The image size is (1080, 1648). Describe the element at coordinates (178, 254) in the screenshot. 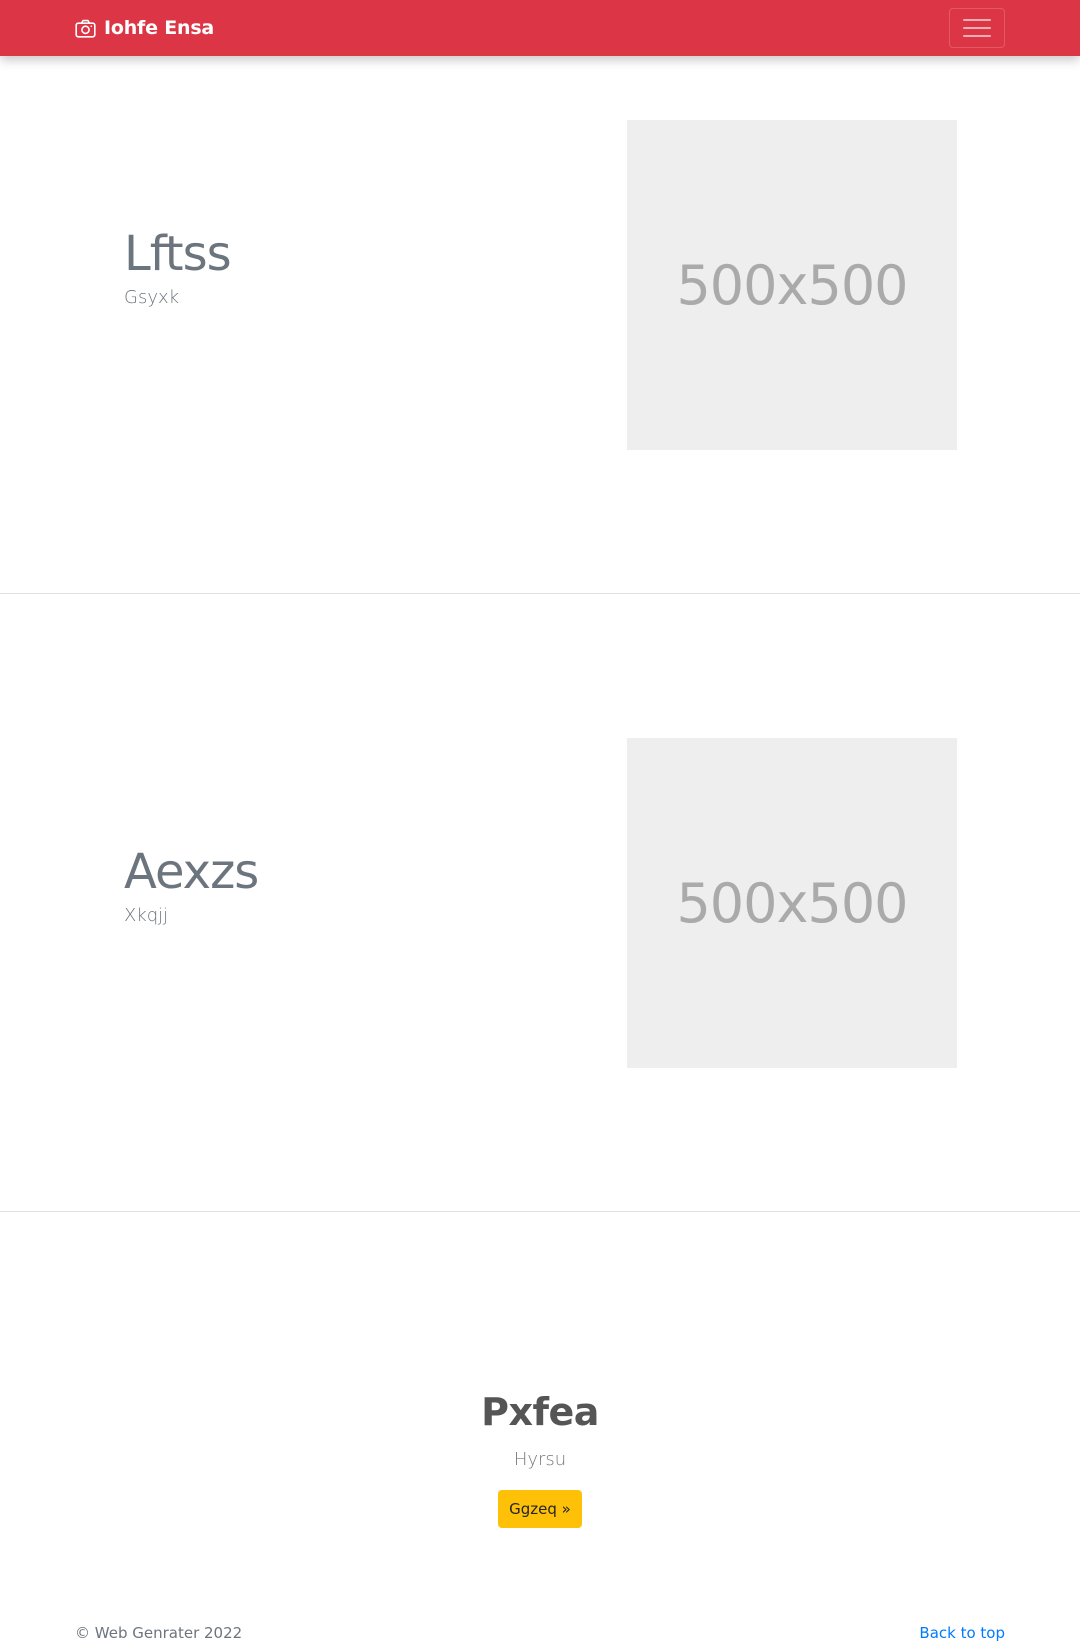

I see `feature-heading: Lftss` at that location.